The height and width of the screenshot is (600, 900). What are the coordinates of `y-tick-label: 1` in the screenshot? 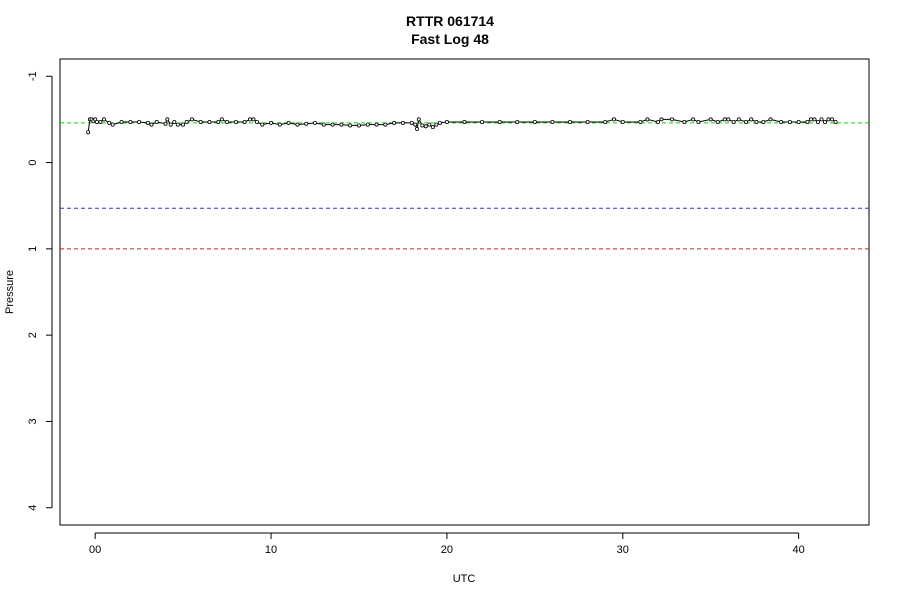 It's located at (33, 249).